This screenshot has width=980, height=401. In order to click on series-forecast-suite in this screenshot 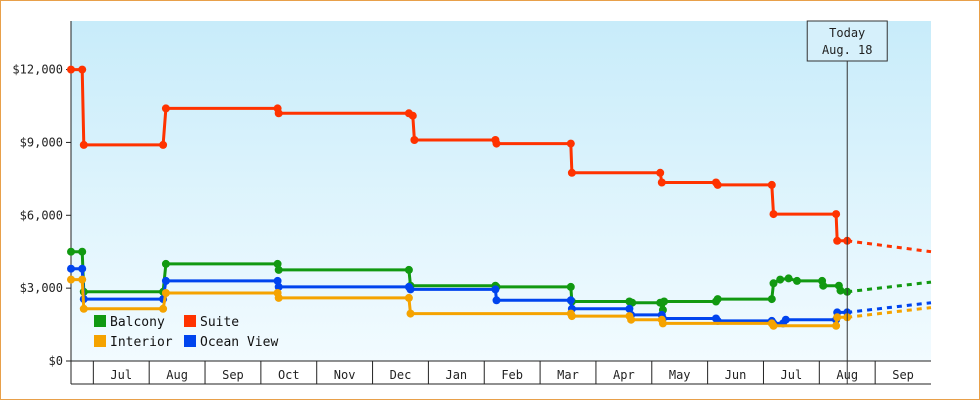, I will do `click(889, 246)`.